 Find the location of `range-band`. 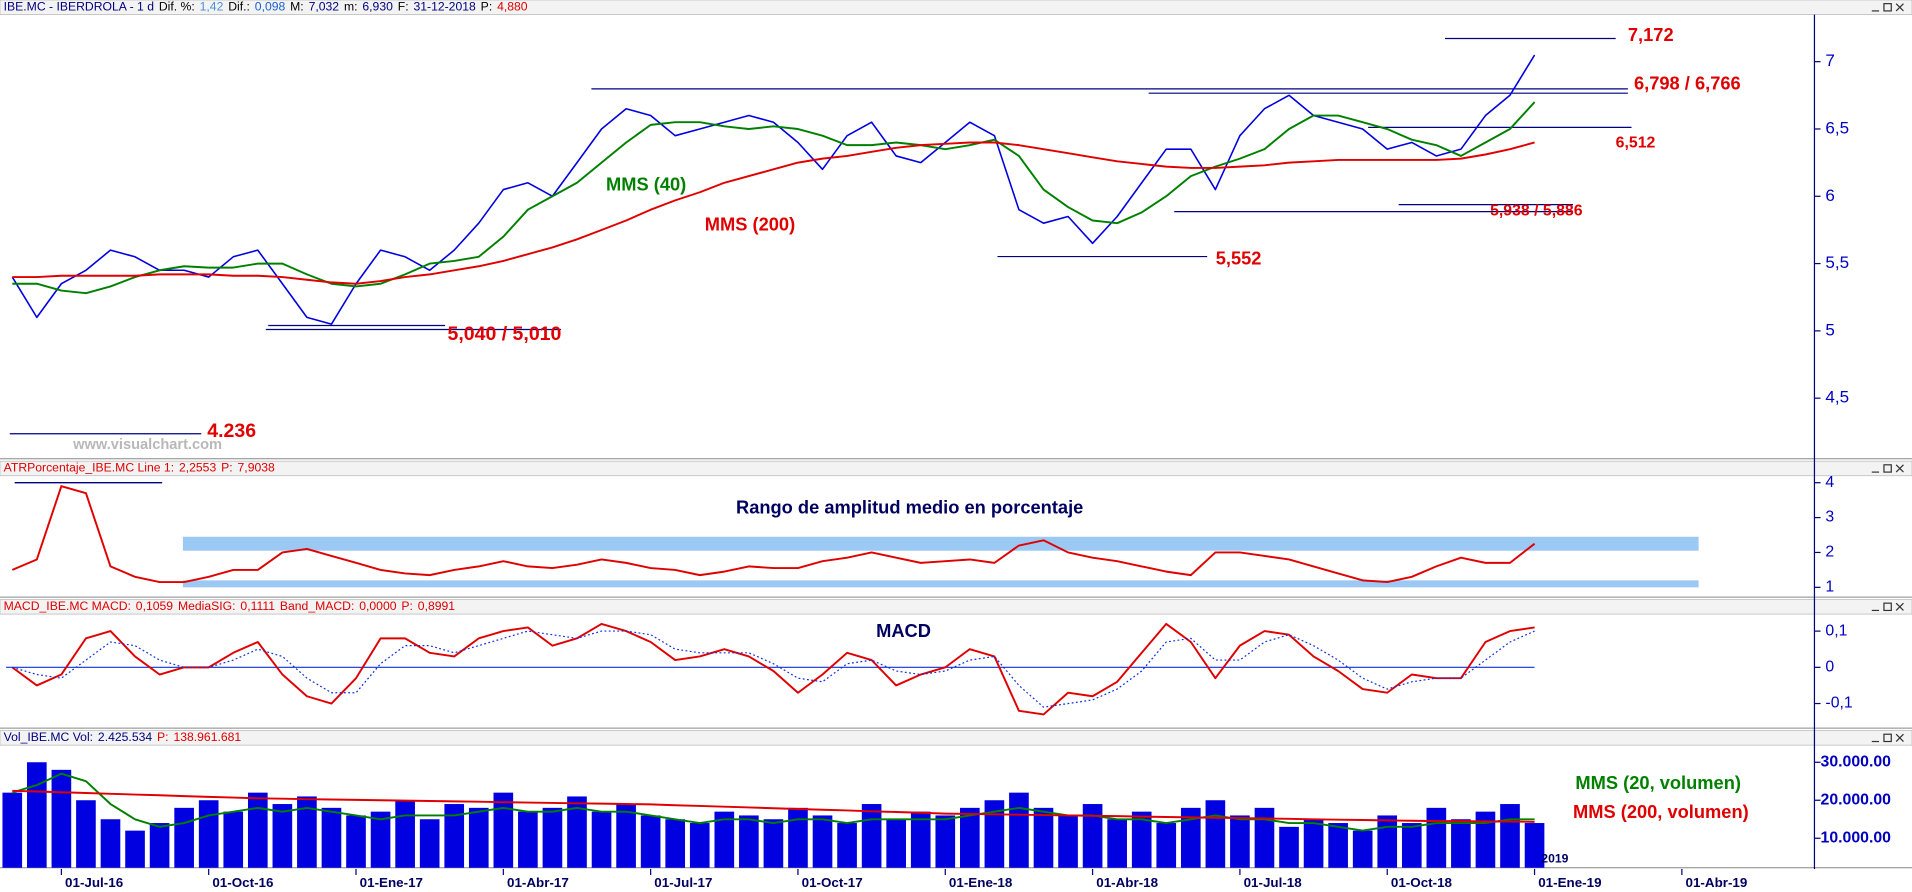

range-band is located at coordinates (940, 584).